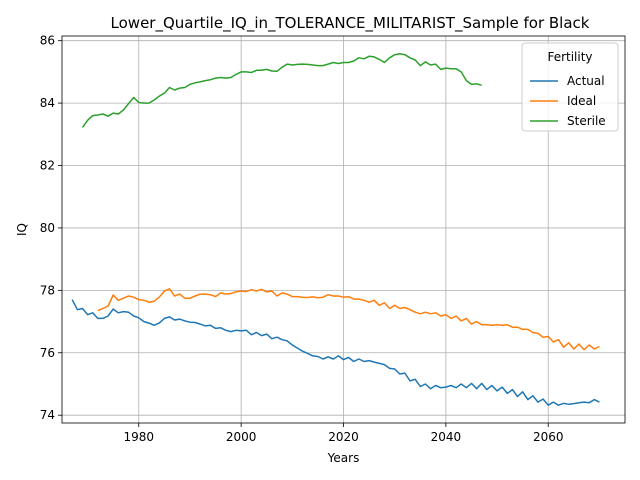 The image size is (640, 480). Describe the element at coordinates (569, 57) in the screenshot. I see `legend-title: Fertility` at that location.